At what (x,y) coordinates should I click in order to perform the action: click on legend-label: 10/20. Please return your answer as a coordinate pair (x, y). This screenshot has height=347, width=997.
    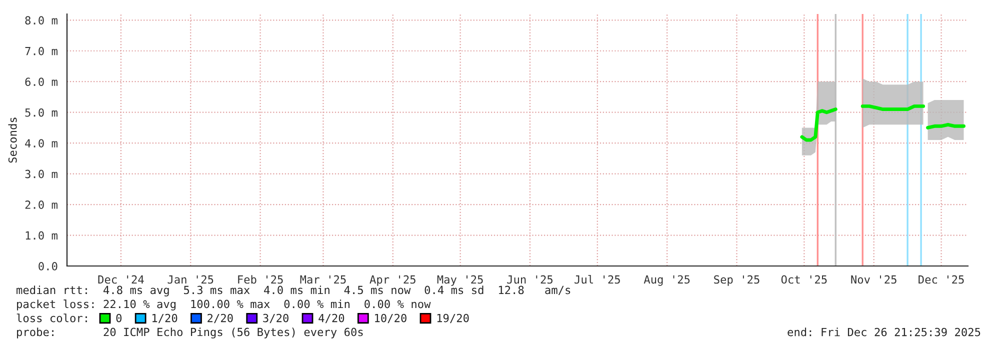
    Looking at the image, I should click on (390, 319).